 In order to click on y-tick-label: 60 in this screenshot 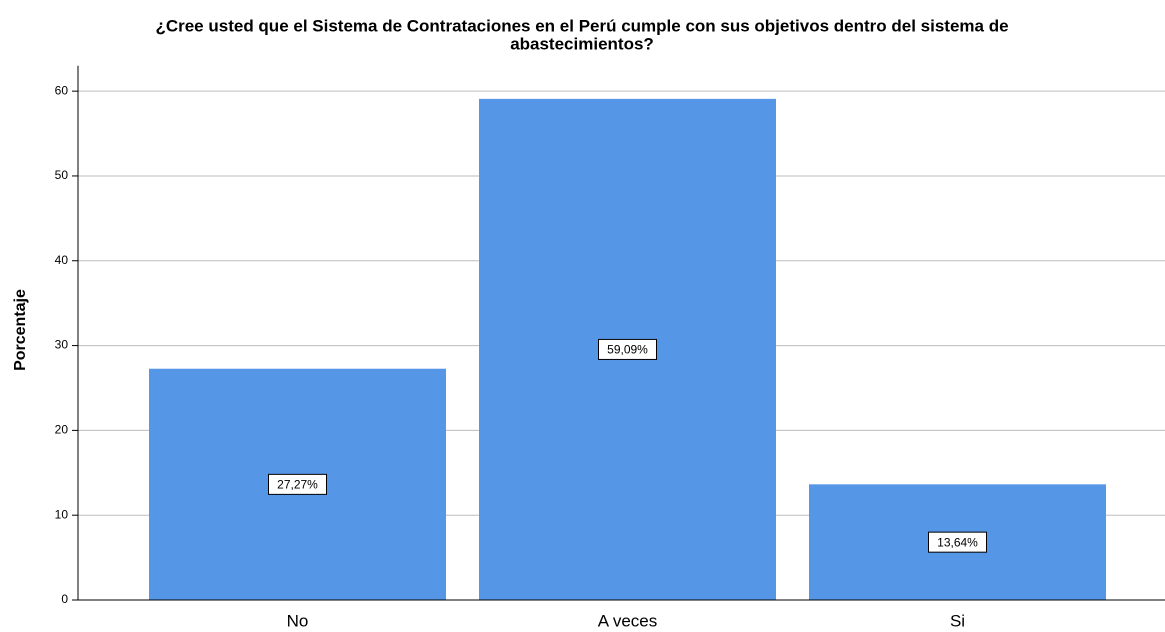, I will do `click(62, 90)`.